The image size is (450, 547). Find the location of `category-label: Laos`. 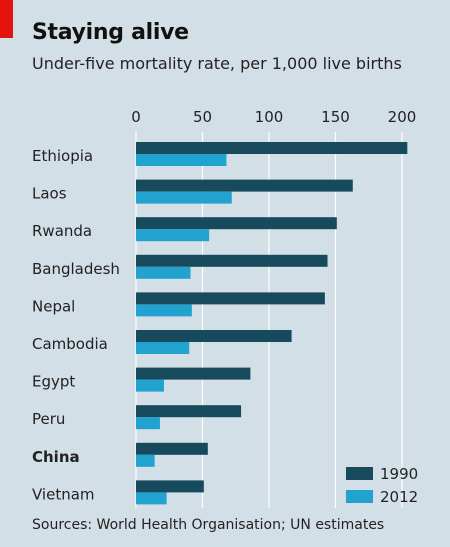

category-label: Laos is located at coordinates (49, 194).